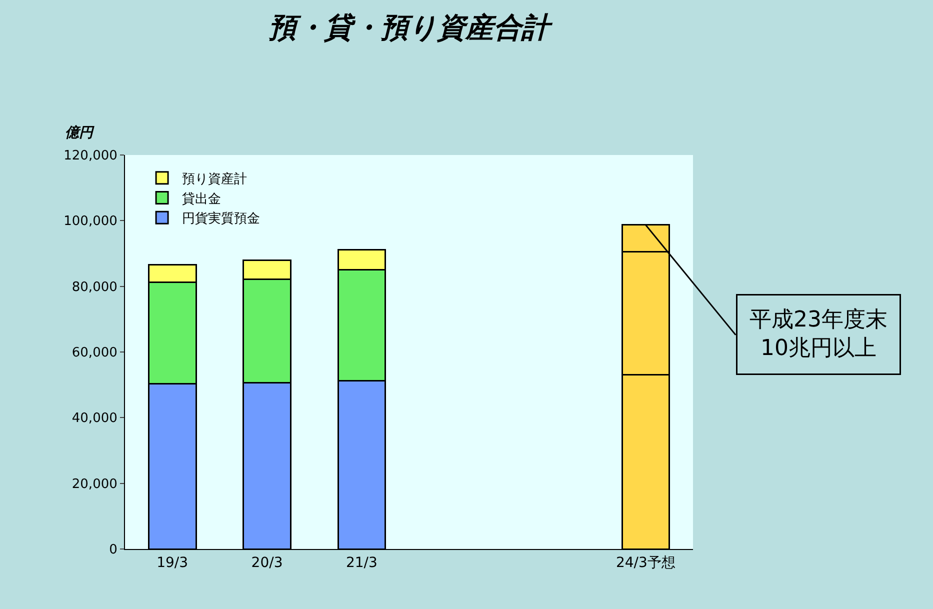  Describe the element at coordinates (215, 178) in the screenshot. I see `legend-label: 預り資産計` at that location.